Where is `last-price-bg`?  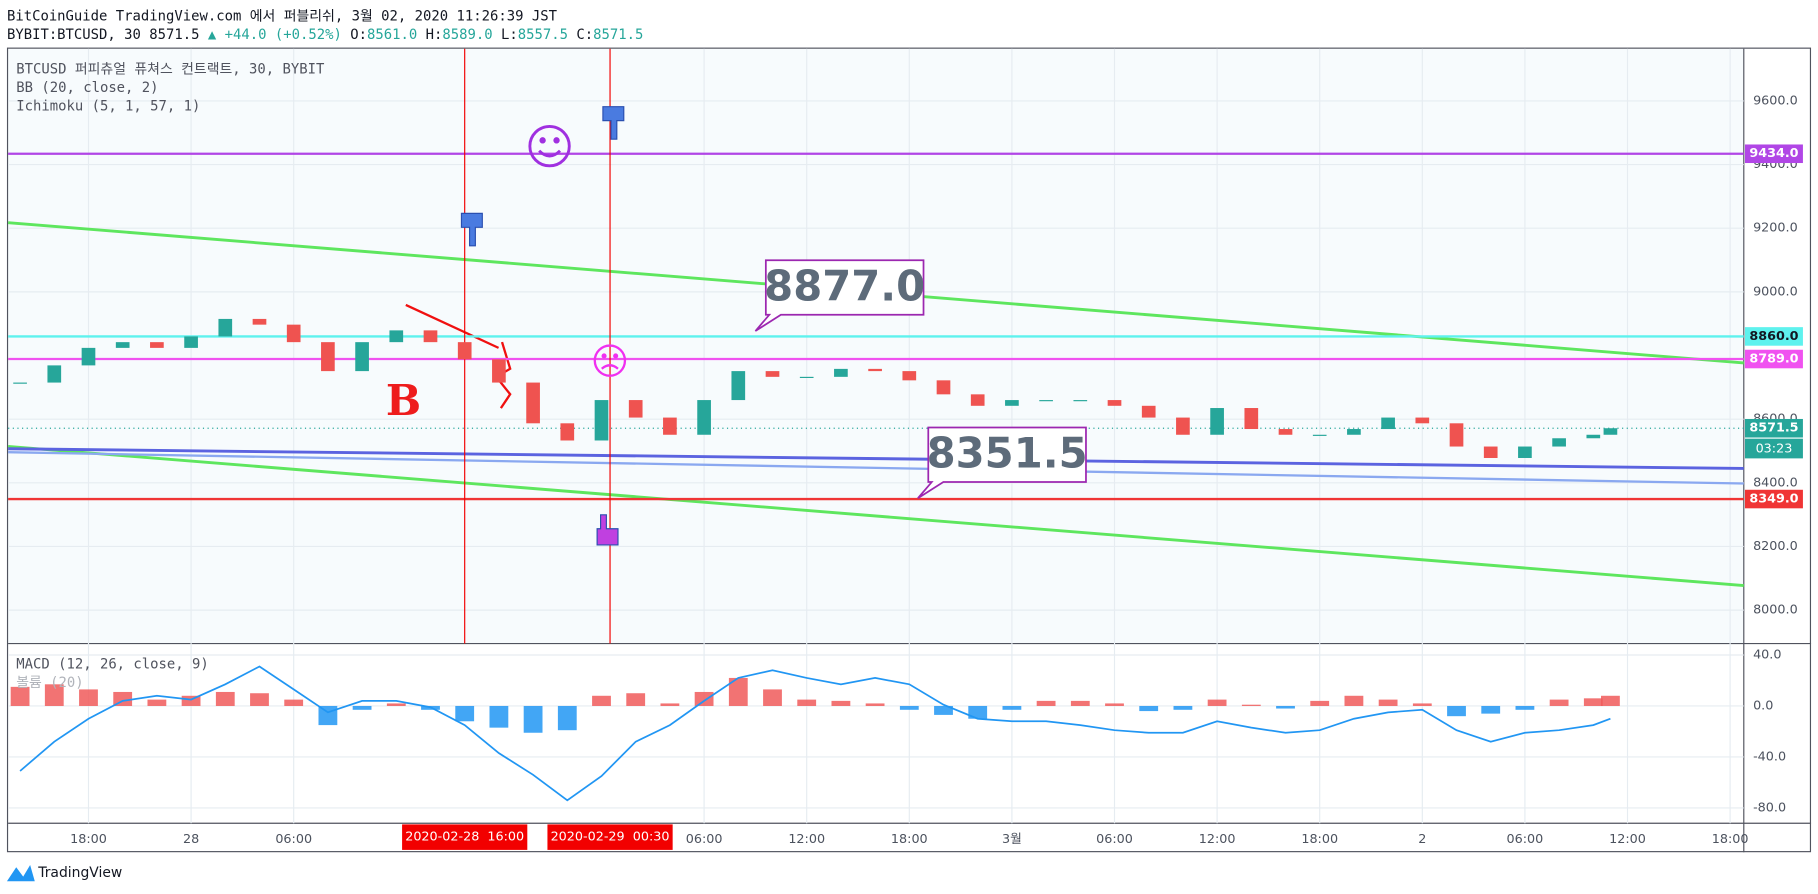
last-price-bg is located at coordinates (1773, 428).